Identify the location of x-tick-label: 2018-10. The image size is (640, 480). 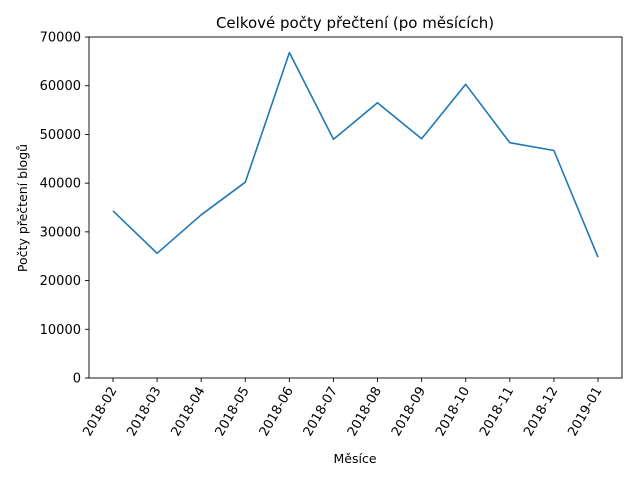
(453, 412).